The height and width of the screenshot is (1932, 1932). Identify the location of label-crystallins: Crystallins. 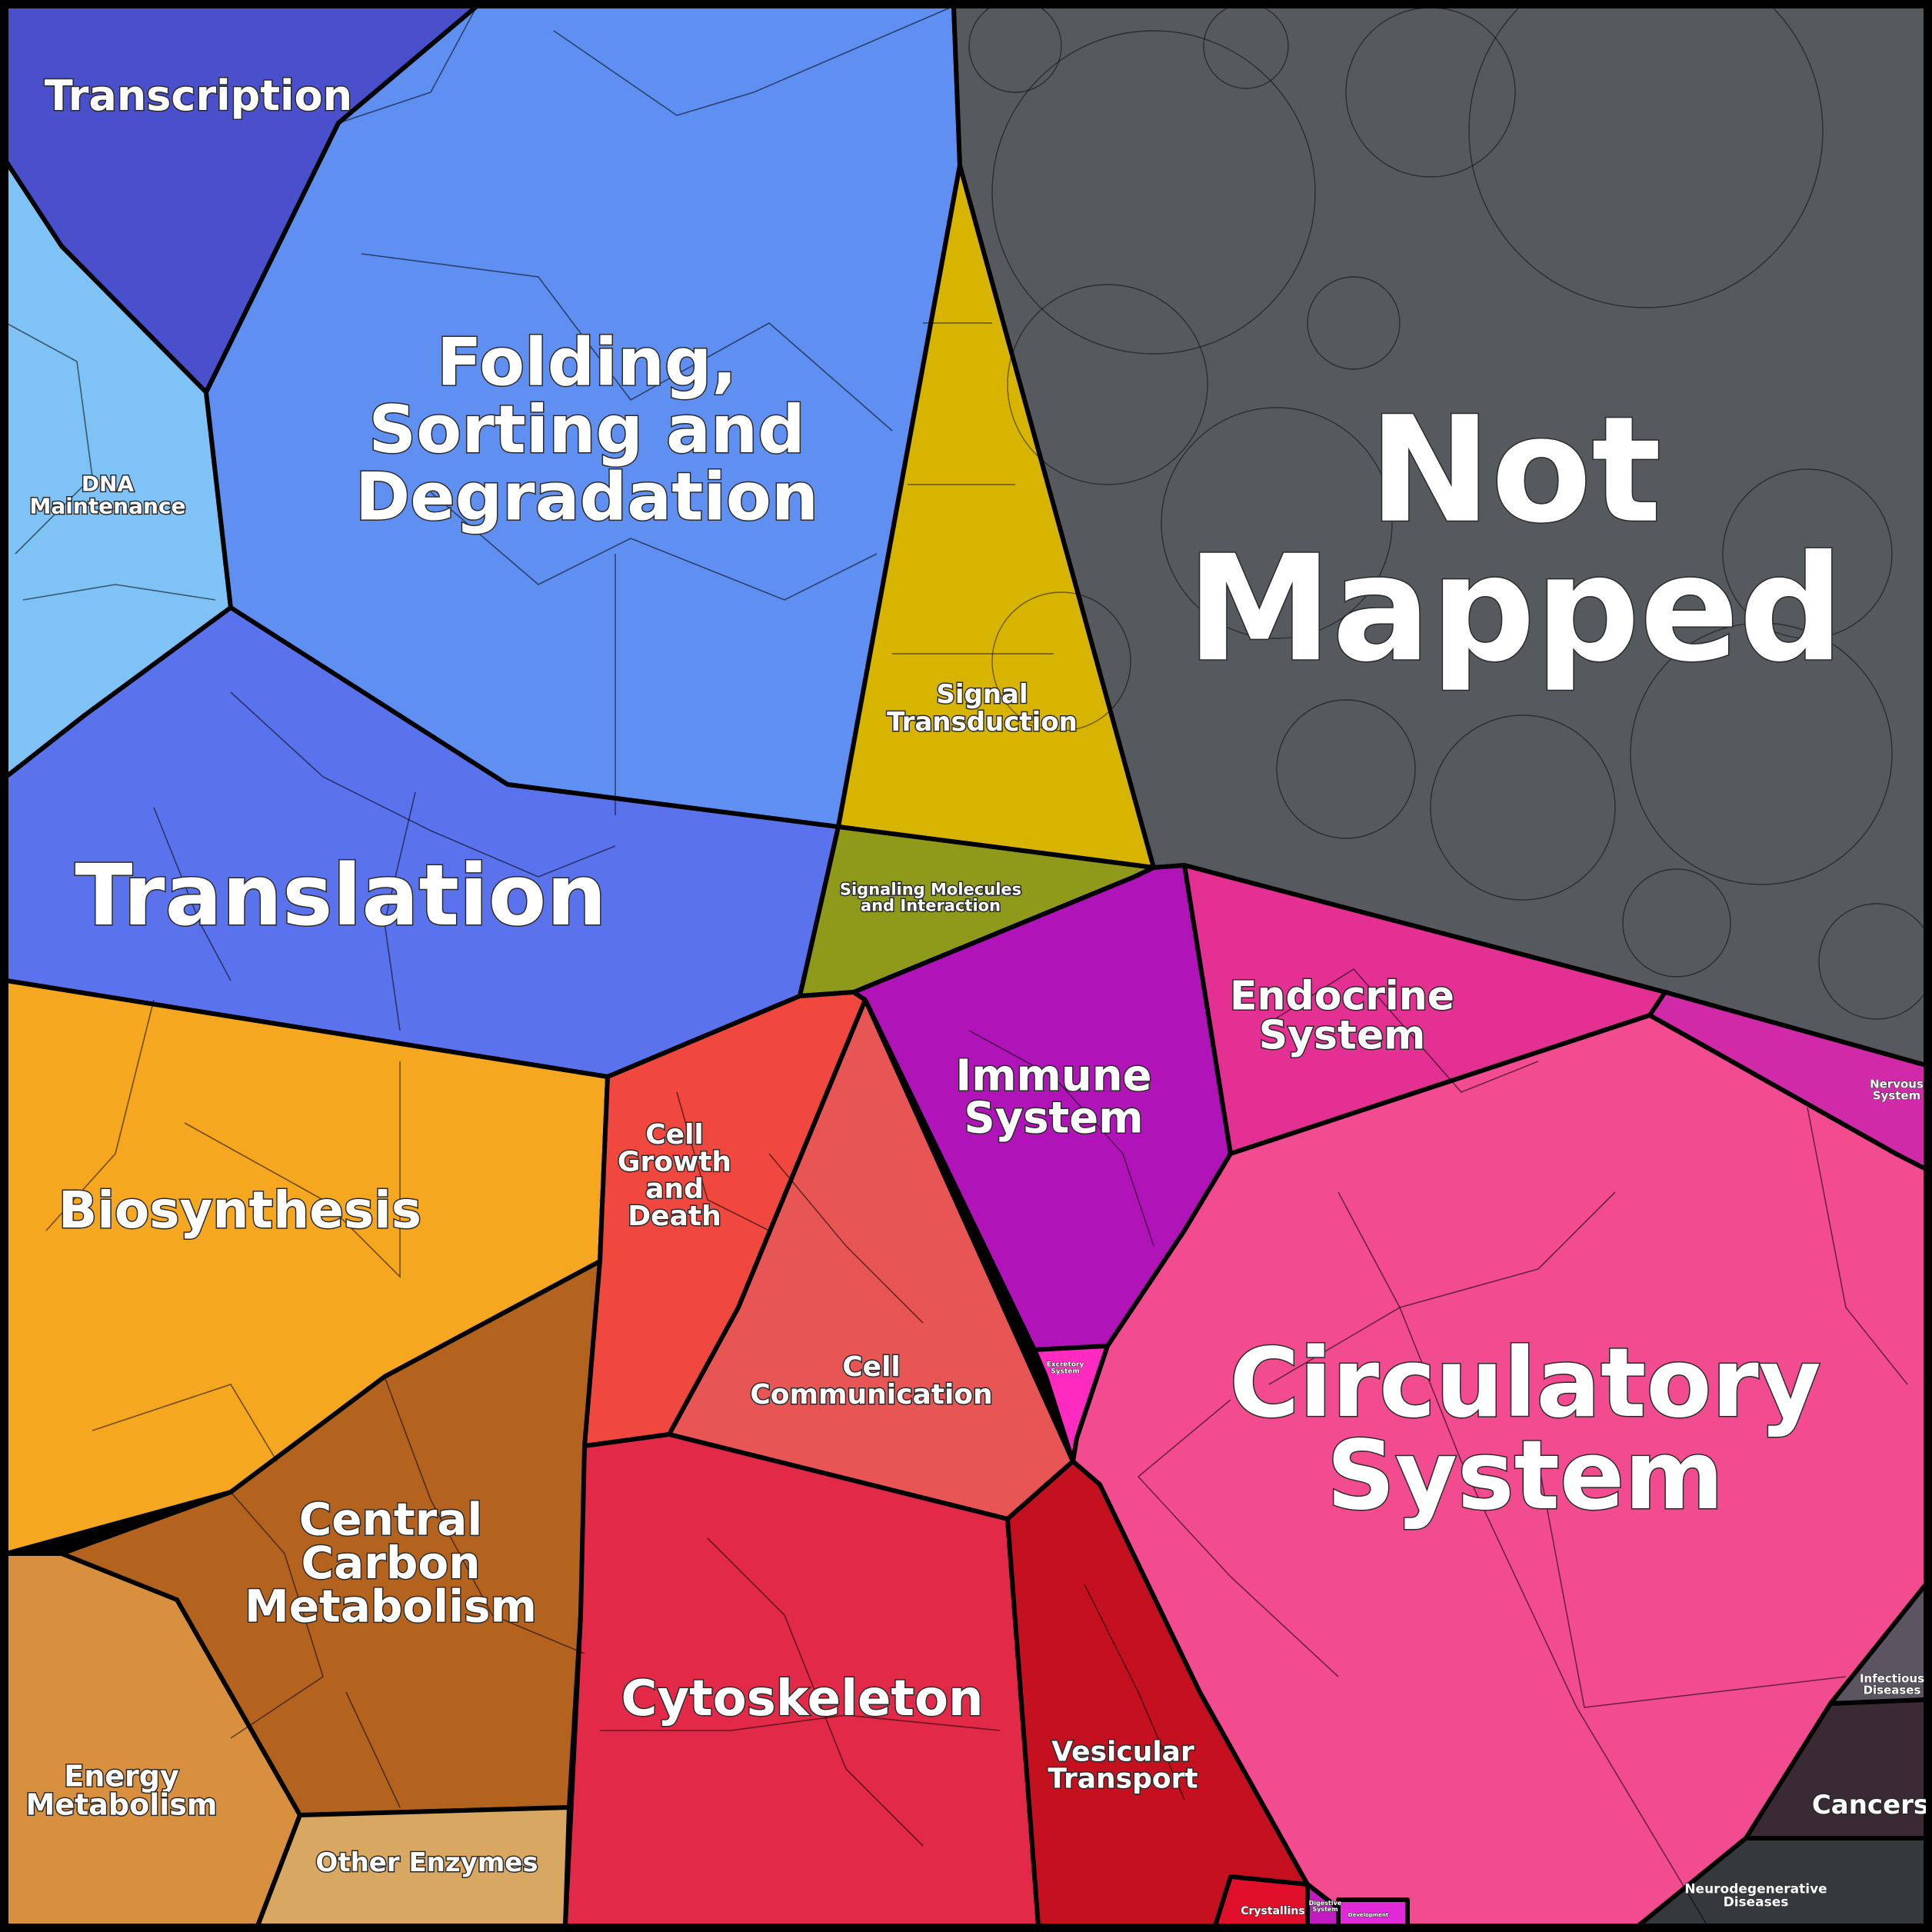
(1272, 1911).